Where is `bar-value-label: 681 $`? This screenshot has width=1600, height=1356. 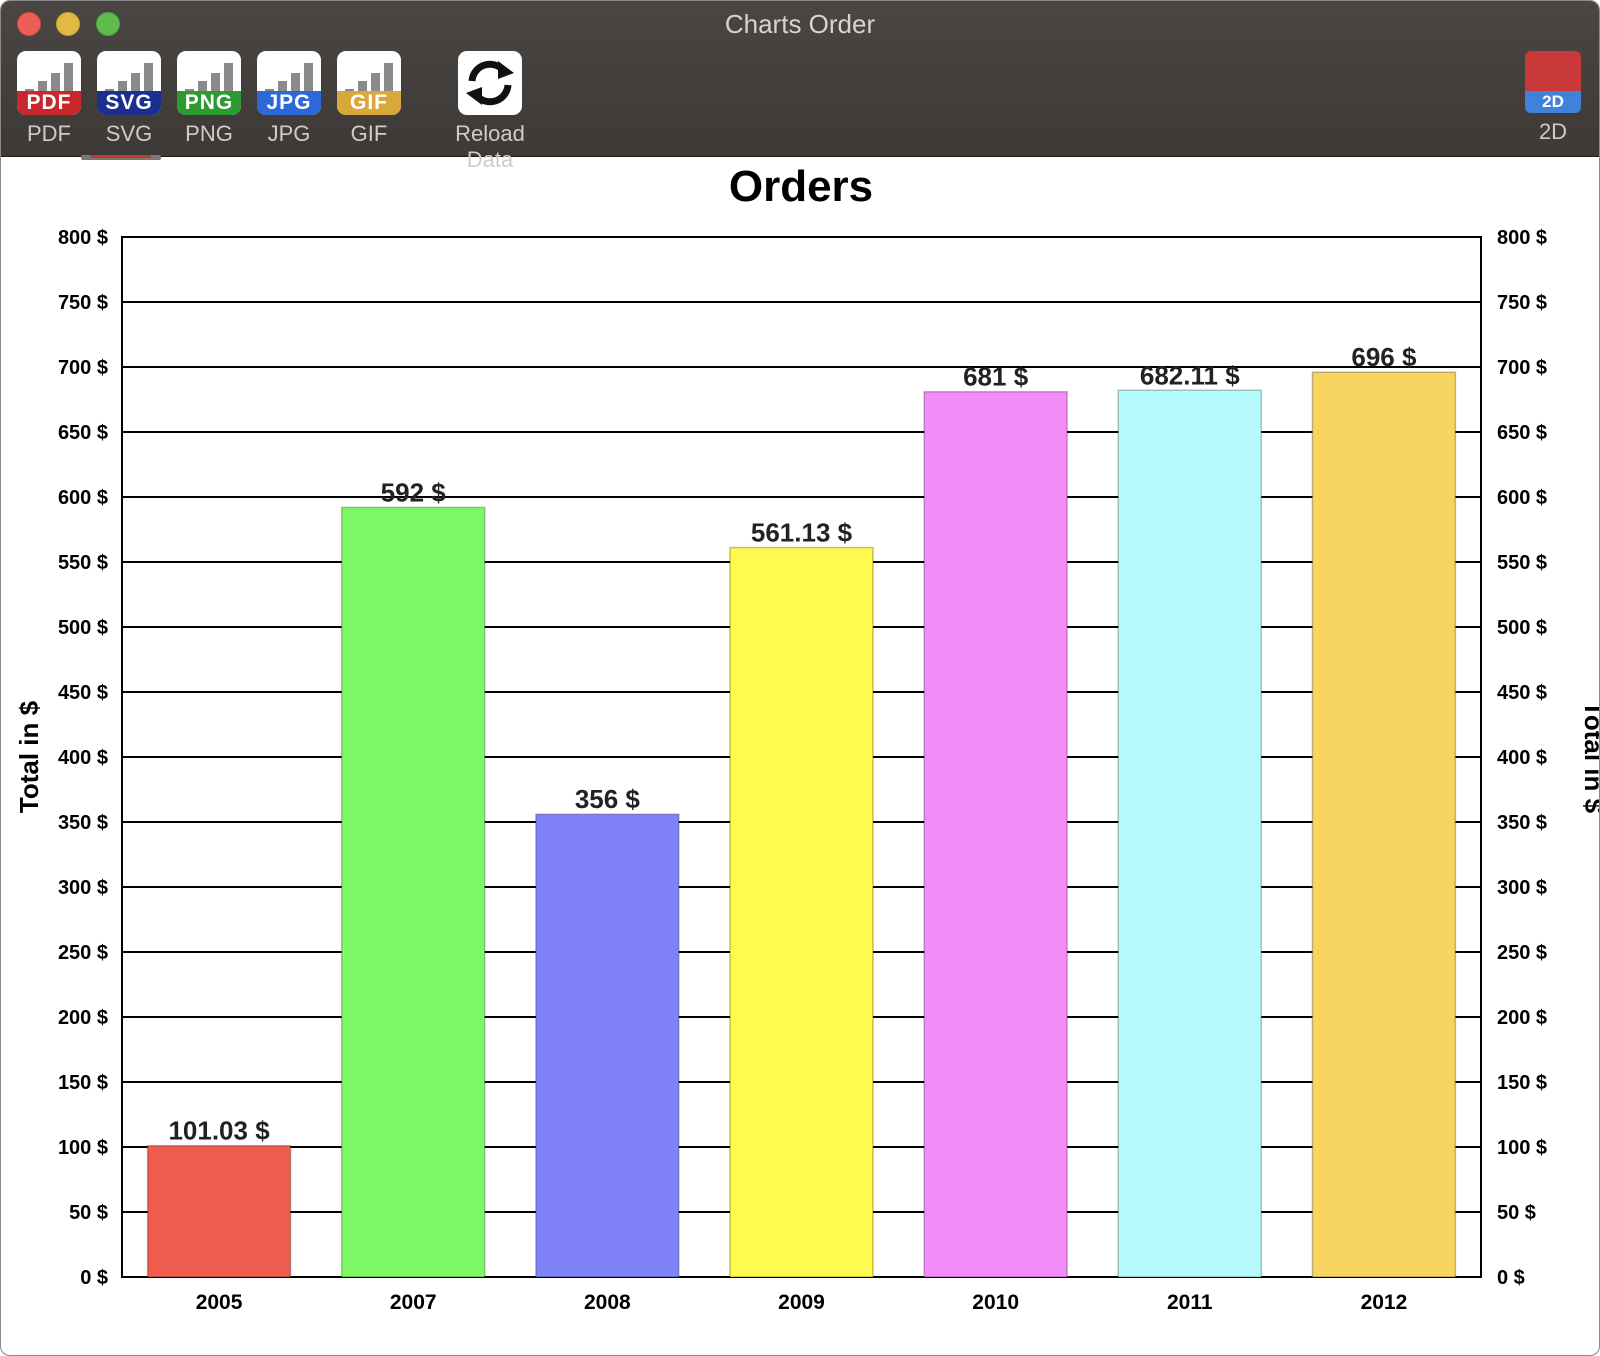
bar-value-label: 681 $ is located at coordinates (996, 377).